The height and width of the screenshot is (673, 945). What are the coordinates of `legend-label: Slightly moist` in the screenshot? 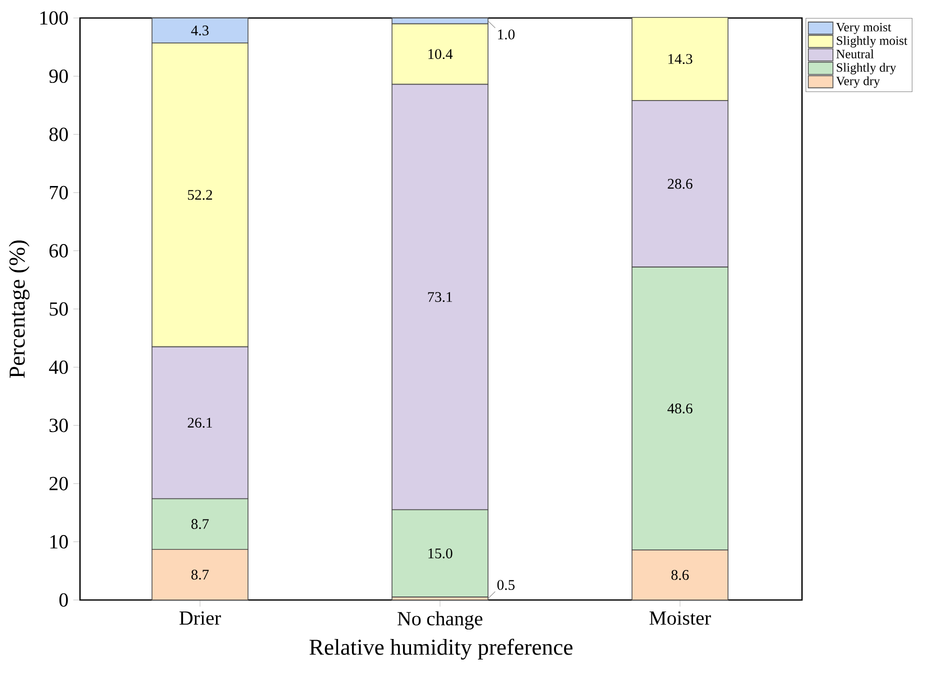 It's located at (872, 42).